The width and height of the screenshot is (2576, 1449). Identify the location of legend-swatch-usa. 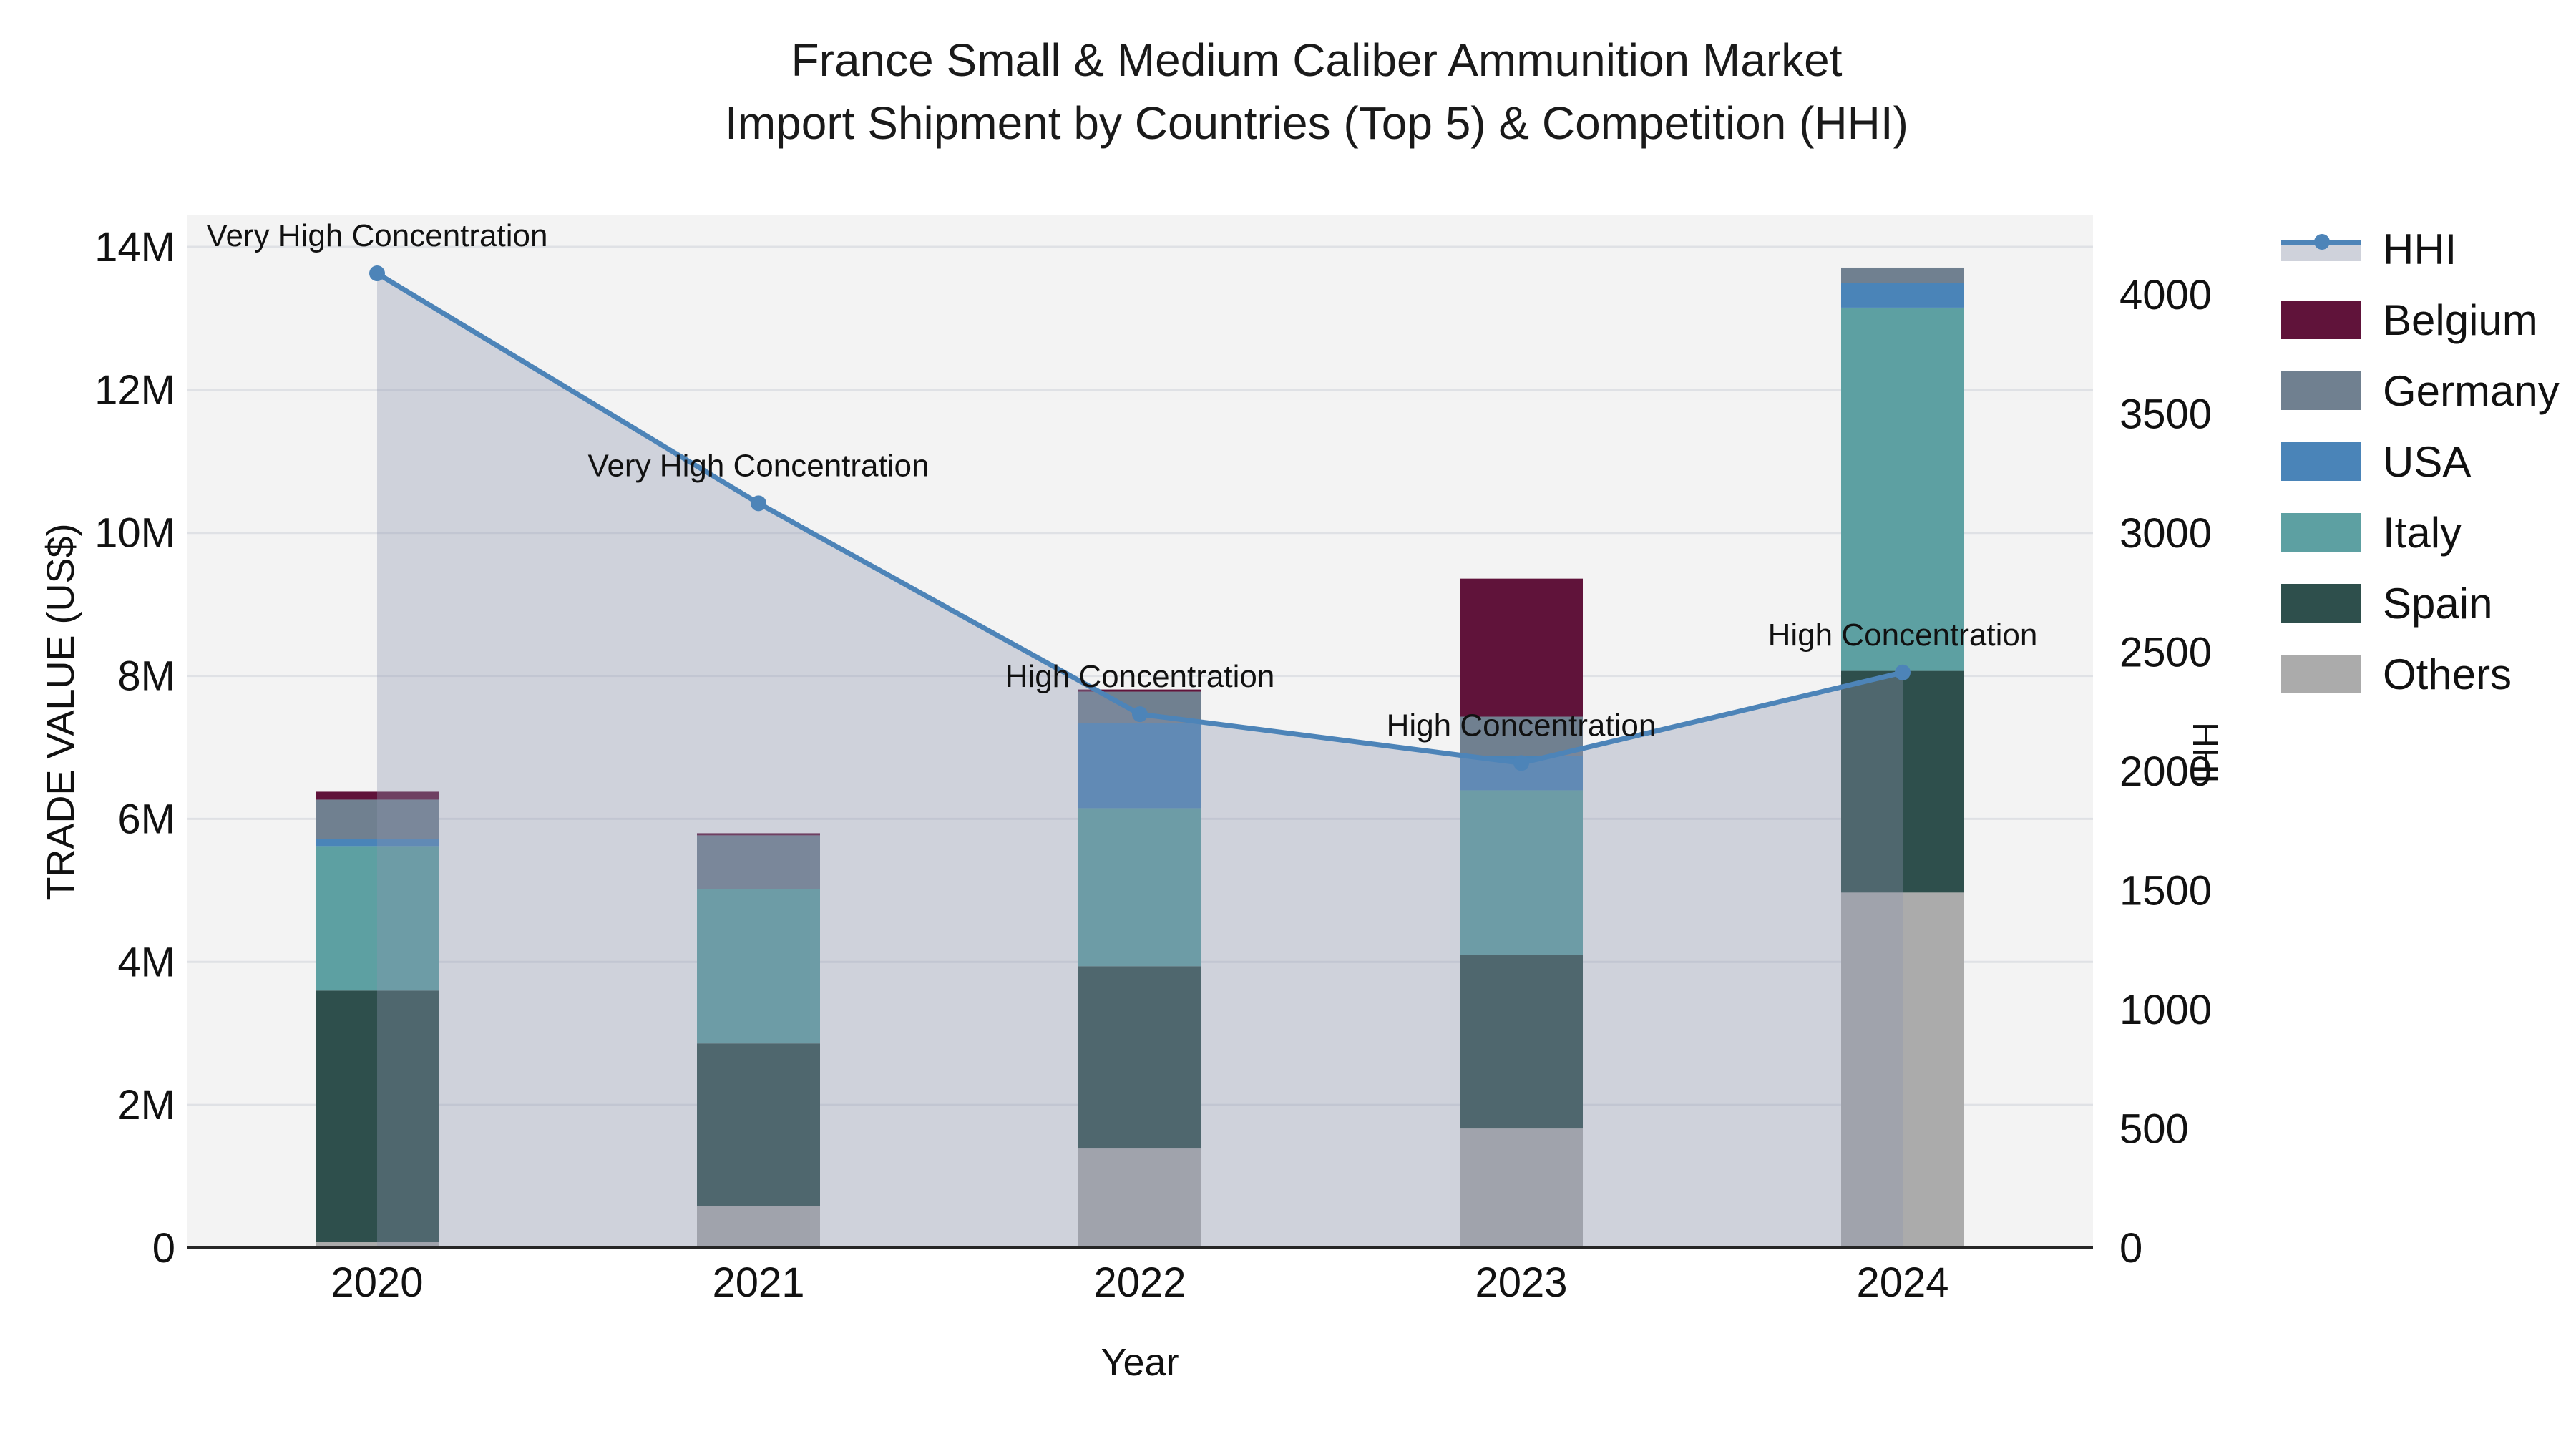
(2321, 461).